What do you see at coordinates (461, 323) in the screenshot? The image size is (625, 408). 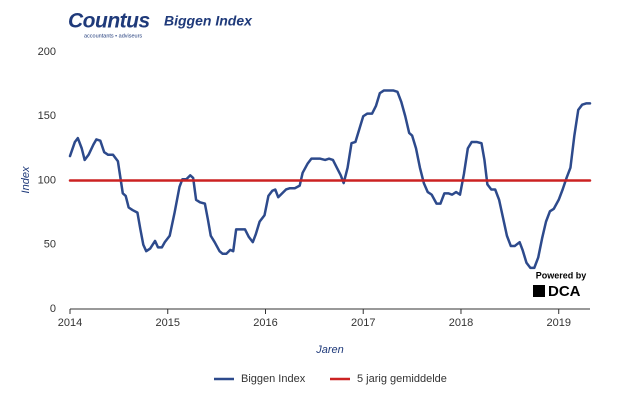 I see `x-tick-label: 2018` at bounding box center [461, 323].